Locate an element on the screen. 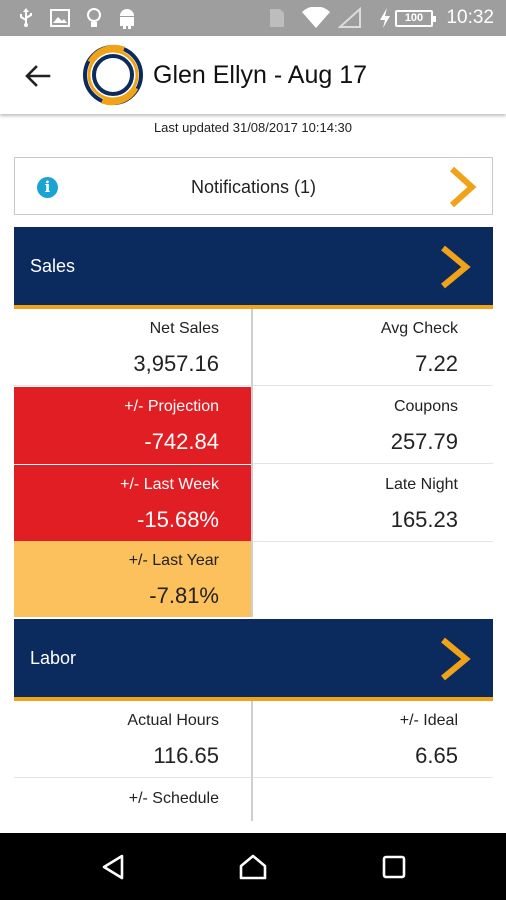 Image resolution: width=506 pixels, height=900 pixels. metric-net-sales: Net Sales 3,957.16 is located at coordinates (132, 347).